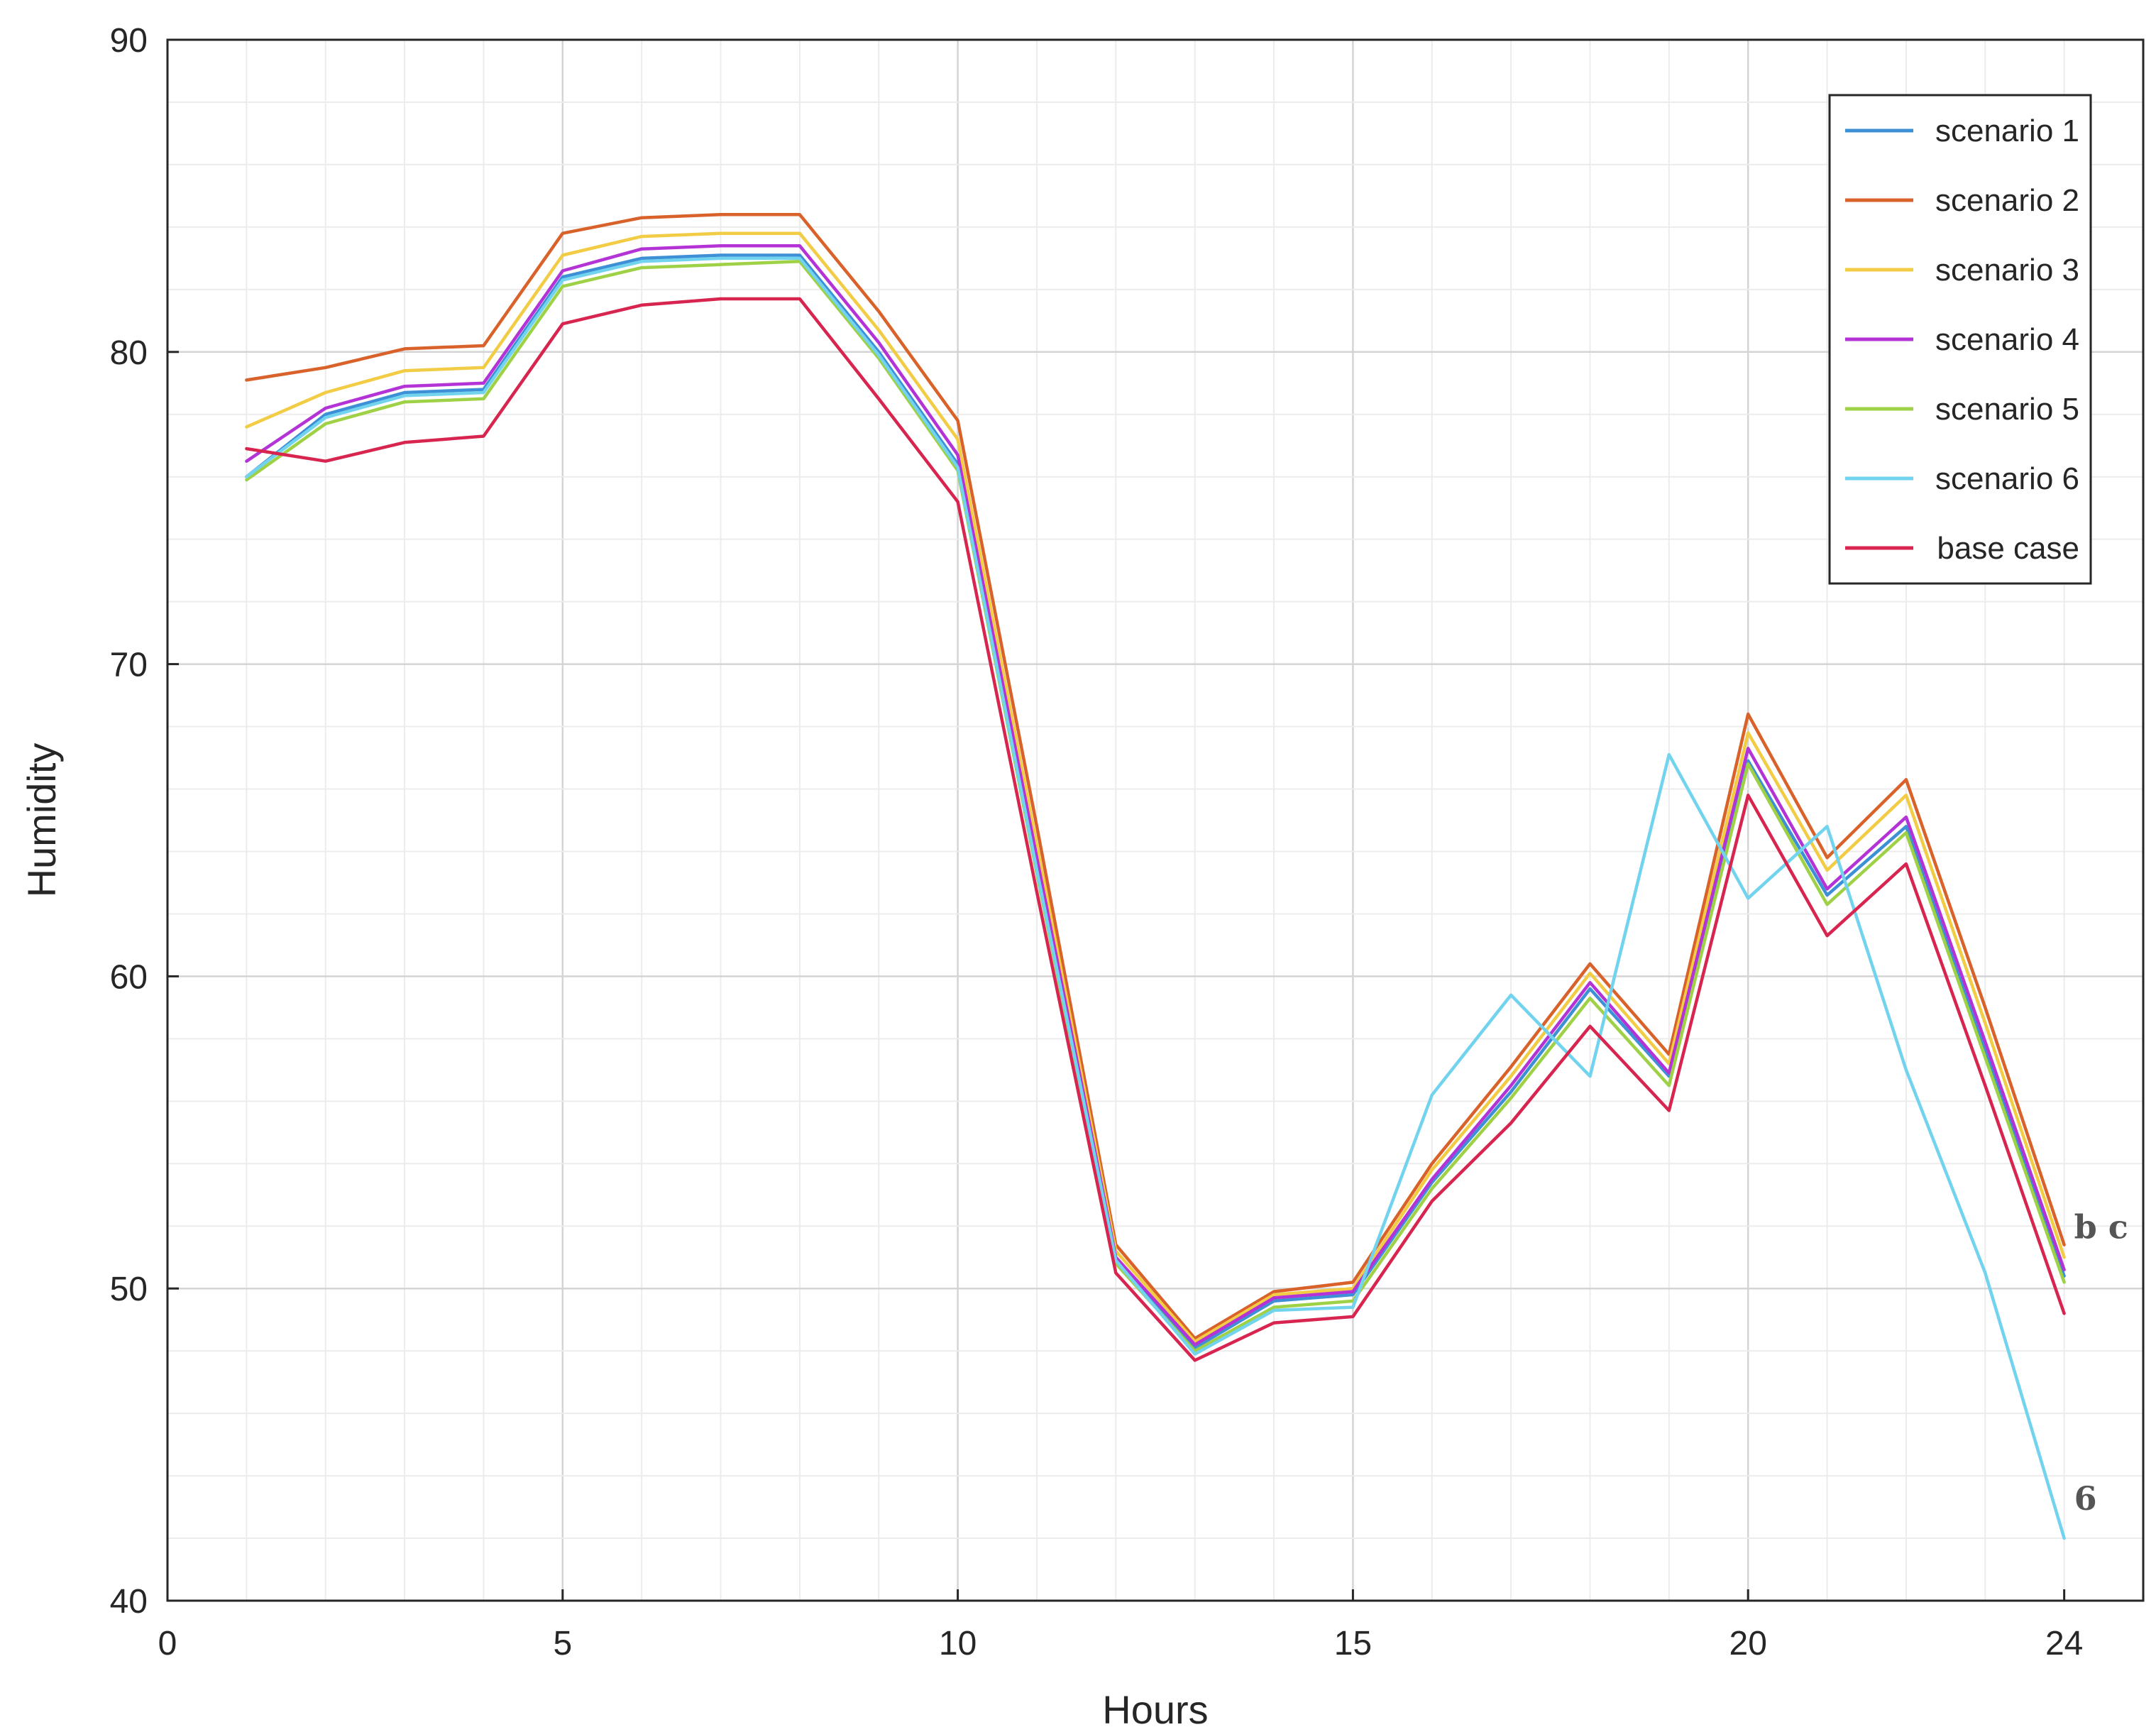 This screenshot has width=2156, height=1732. I want to click on x-axis-label: Hours, so click(1155, 1709).